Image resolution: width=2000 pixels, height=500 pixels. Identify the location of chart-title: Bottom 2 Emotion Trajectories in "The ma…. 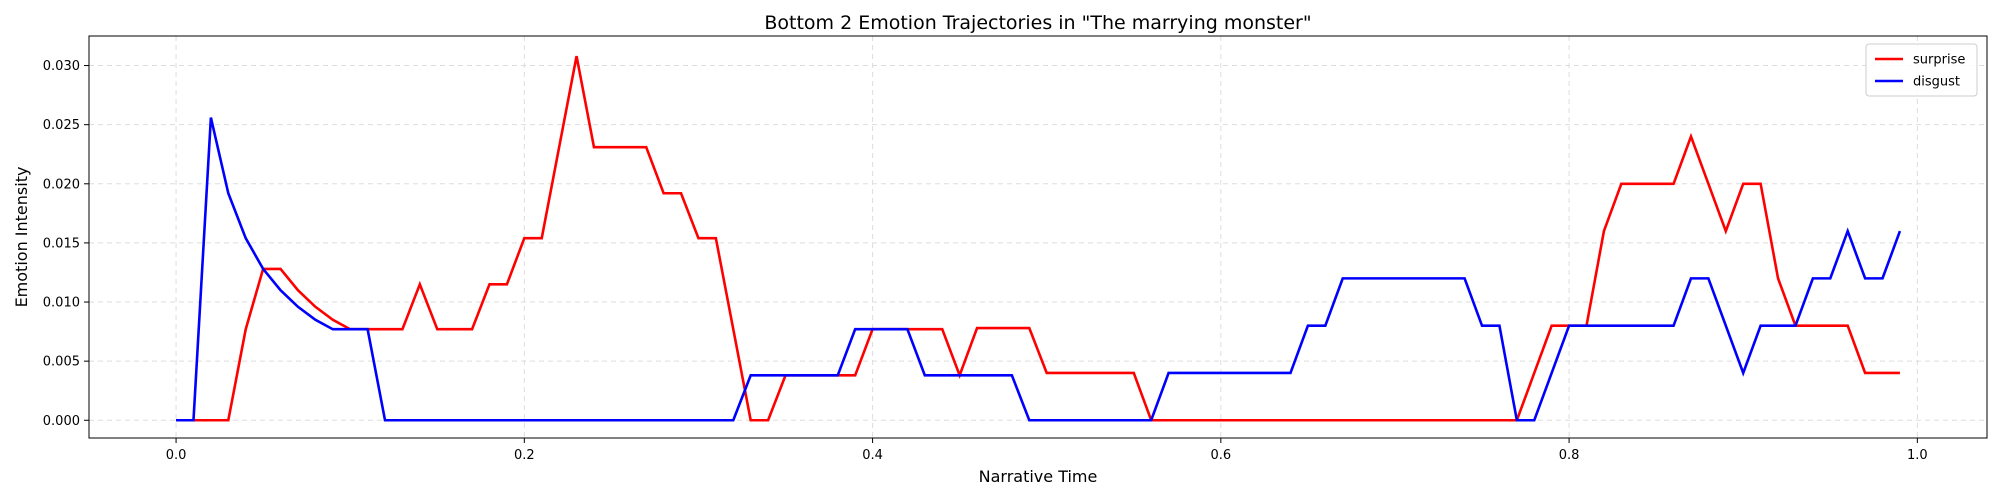
(1037, 23).